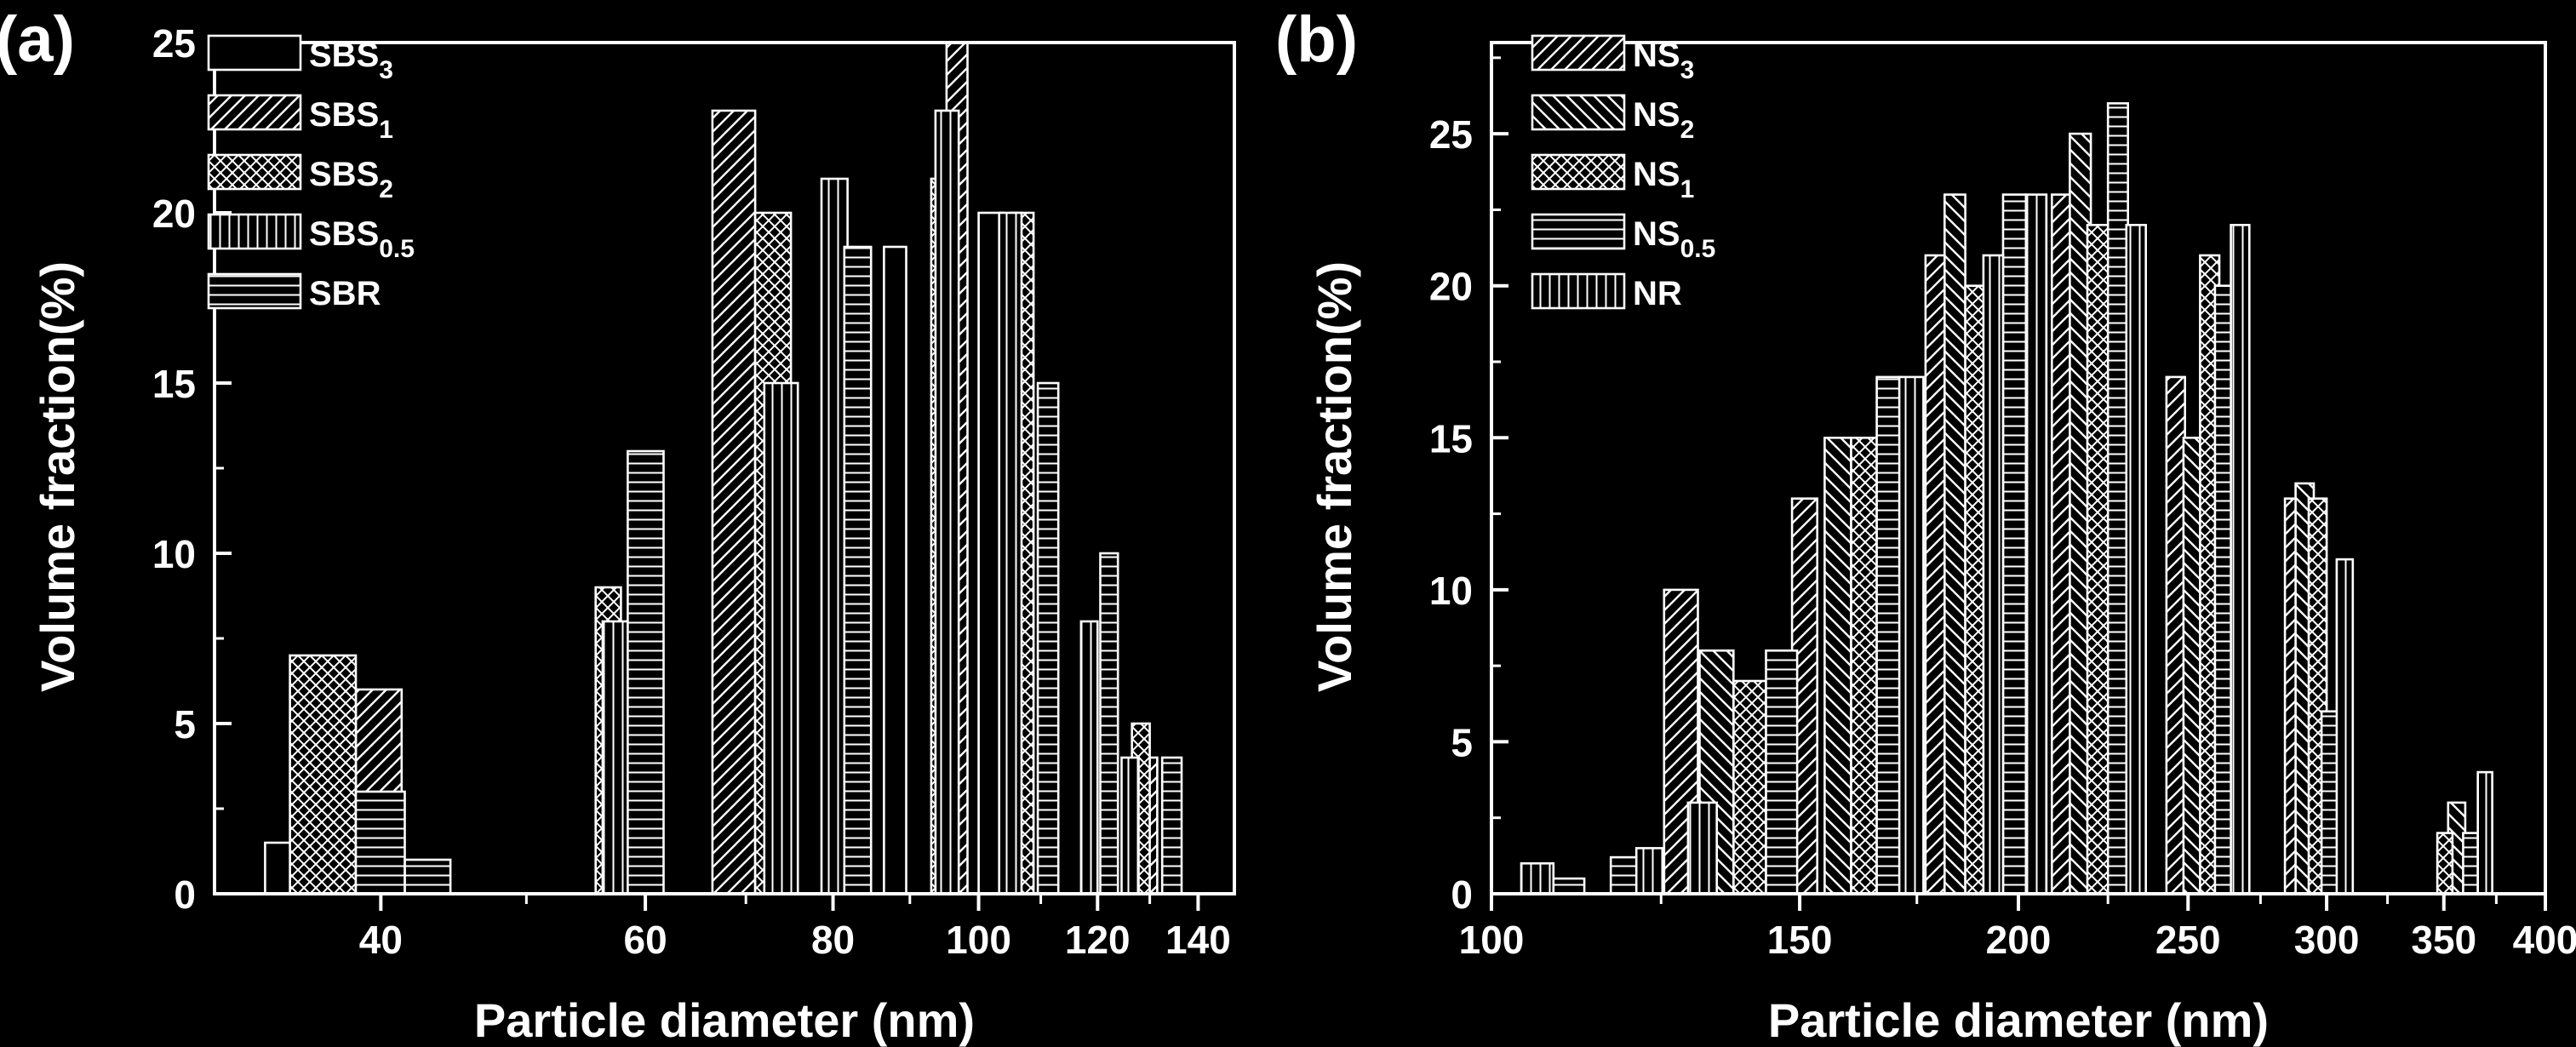 The width and height of the screenshot is (2576, 1047). What do you see at coordinates (362, 239) in the screenshot?
I see `legend-entry: SBS0.5` at bounding box center [362, 239].